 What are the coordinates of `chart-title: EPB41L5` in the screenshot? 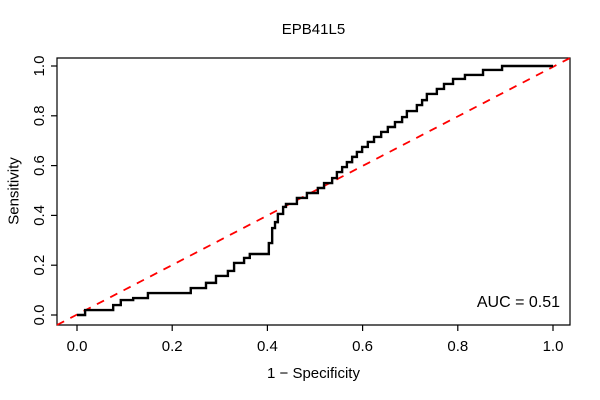 It's located at (313, 29).